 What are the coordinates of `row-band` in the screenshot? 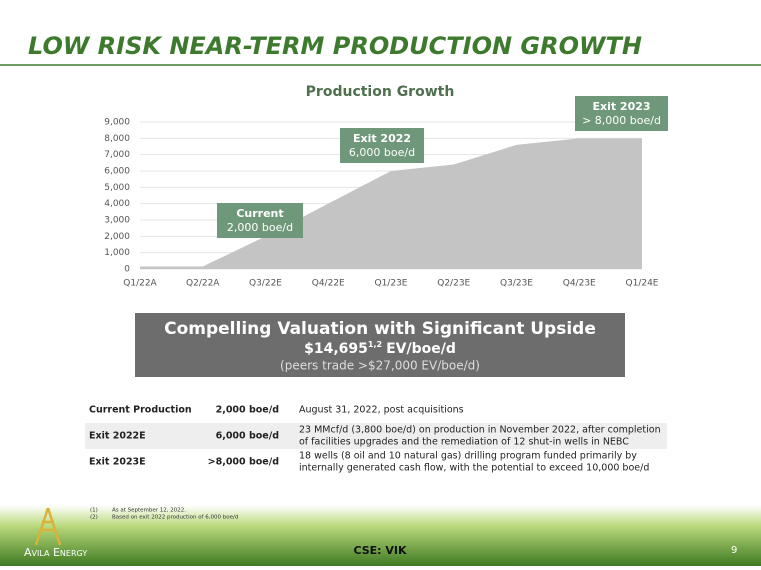 It's located at (376, 436).